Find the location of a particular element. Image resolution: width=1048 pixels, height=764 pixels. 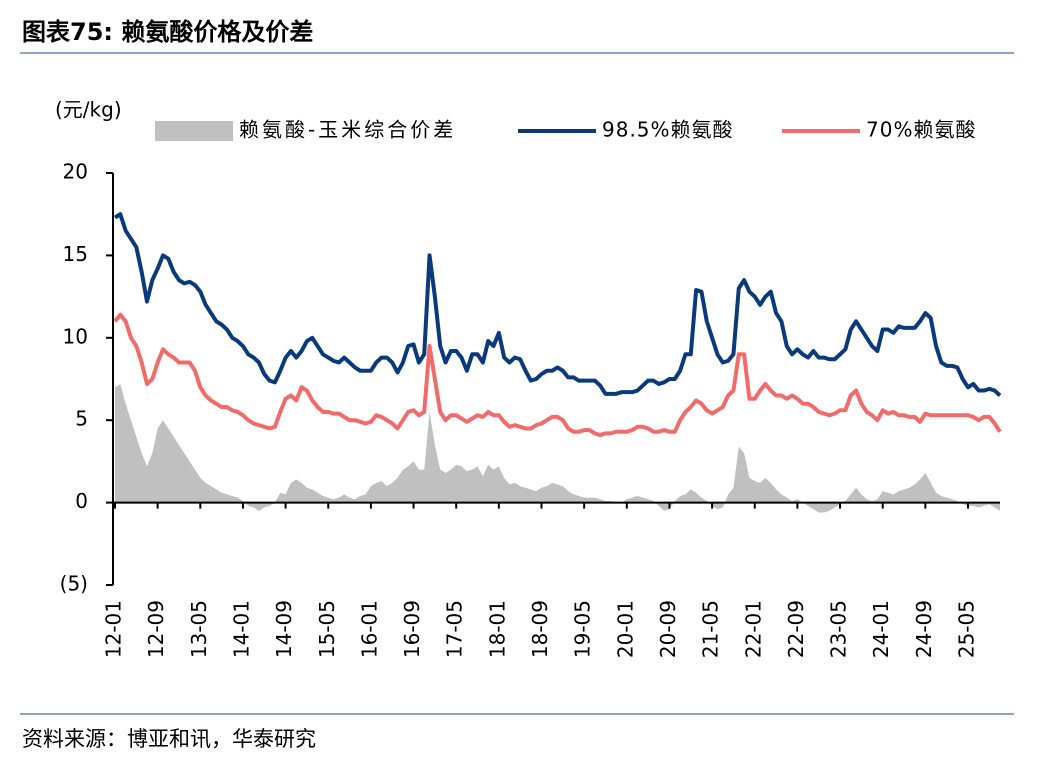

x-tick-label: 18-09 is located at coordinates (540, 629).